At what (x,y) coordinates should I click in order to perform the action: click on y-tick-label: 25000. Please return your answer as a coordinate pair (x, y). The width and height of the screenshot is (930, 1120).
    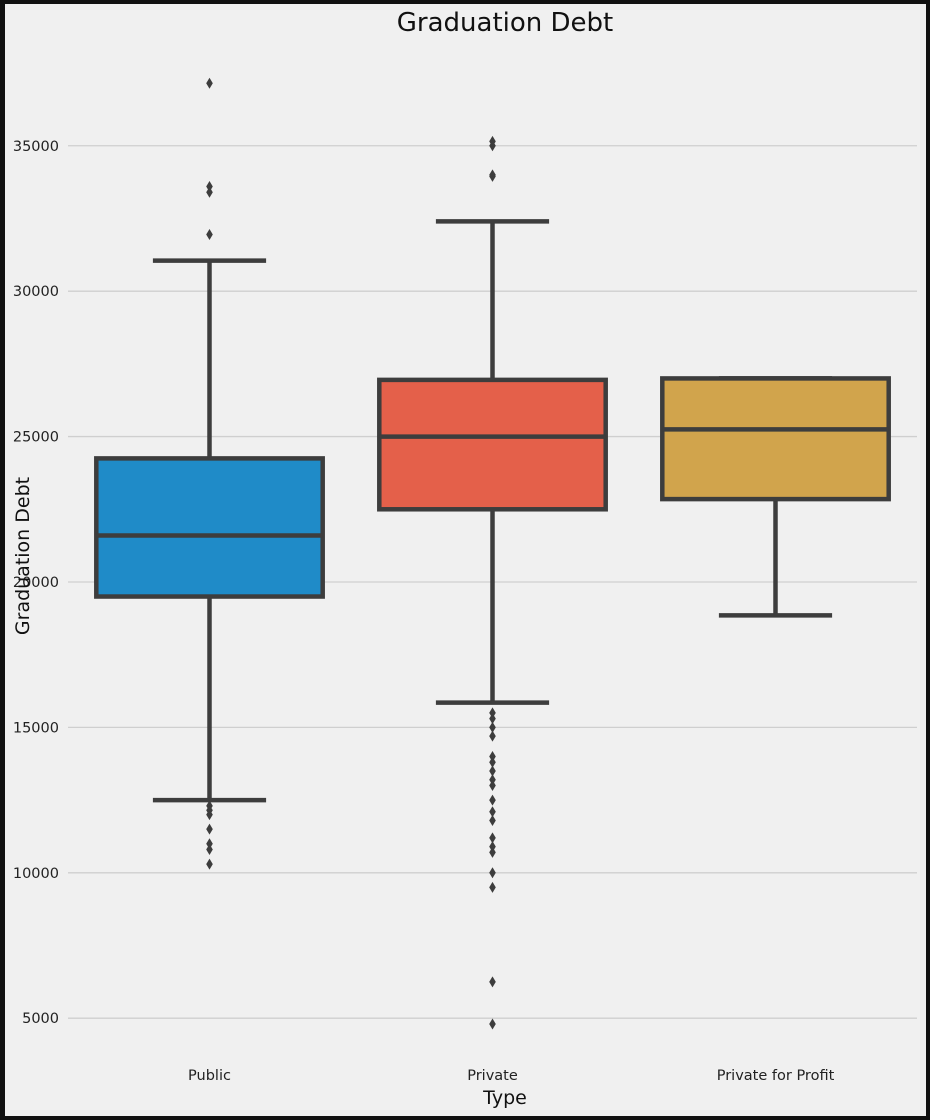
    Looking at the image, I should click on (36, 438).